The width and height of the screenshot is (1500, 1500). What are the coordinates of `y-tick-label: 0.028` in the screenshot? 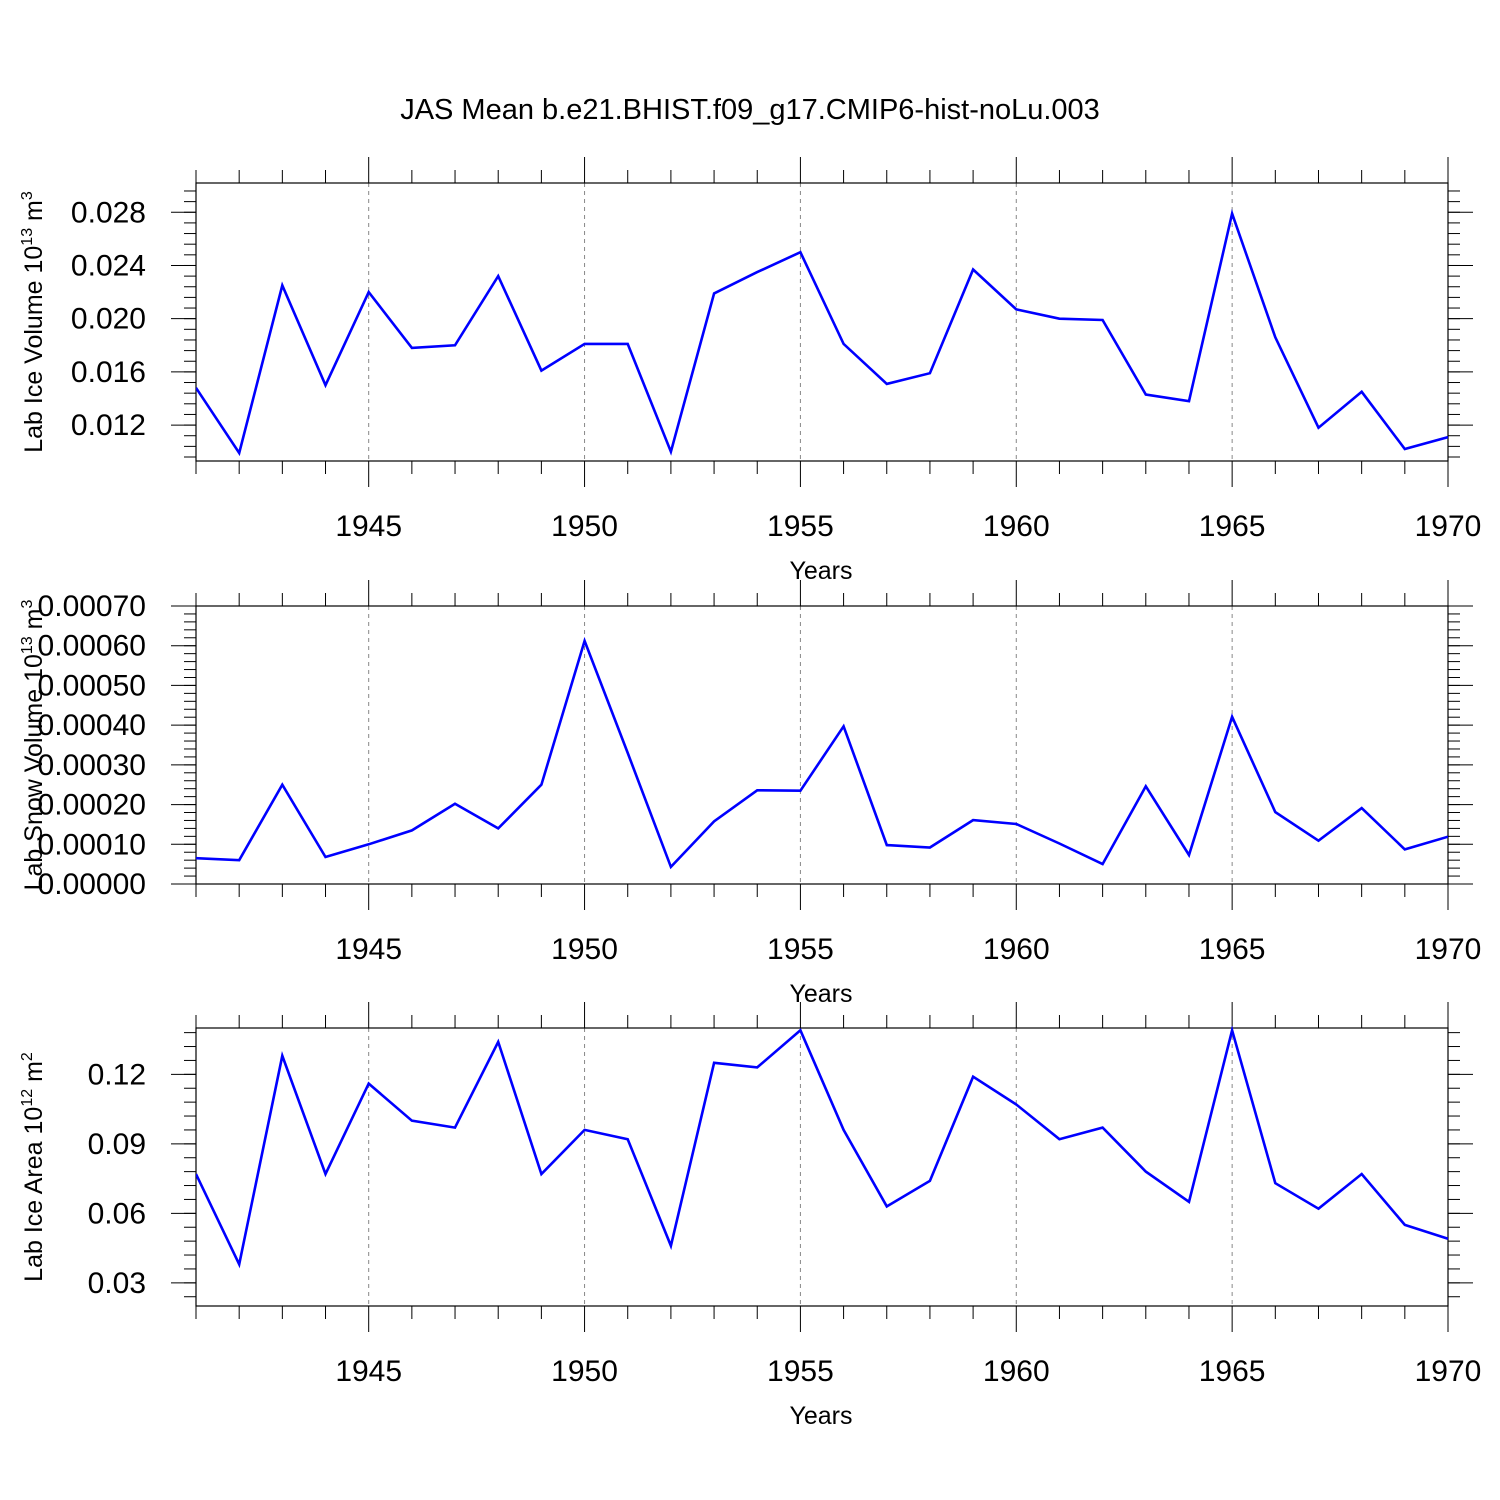 It's located at (108, 212).